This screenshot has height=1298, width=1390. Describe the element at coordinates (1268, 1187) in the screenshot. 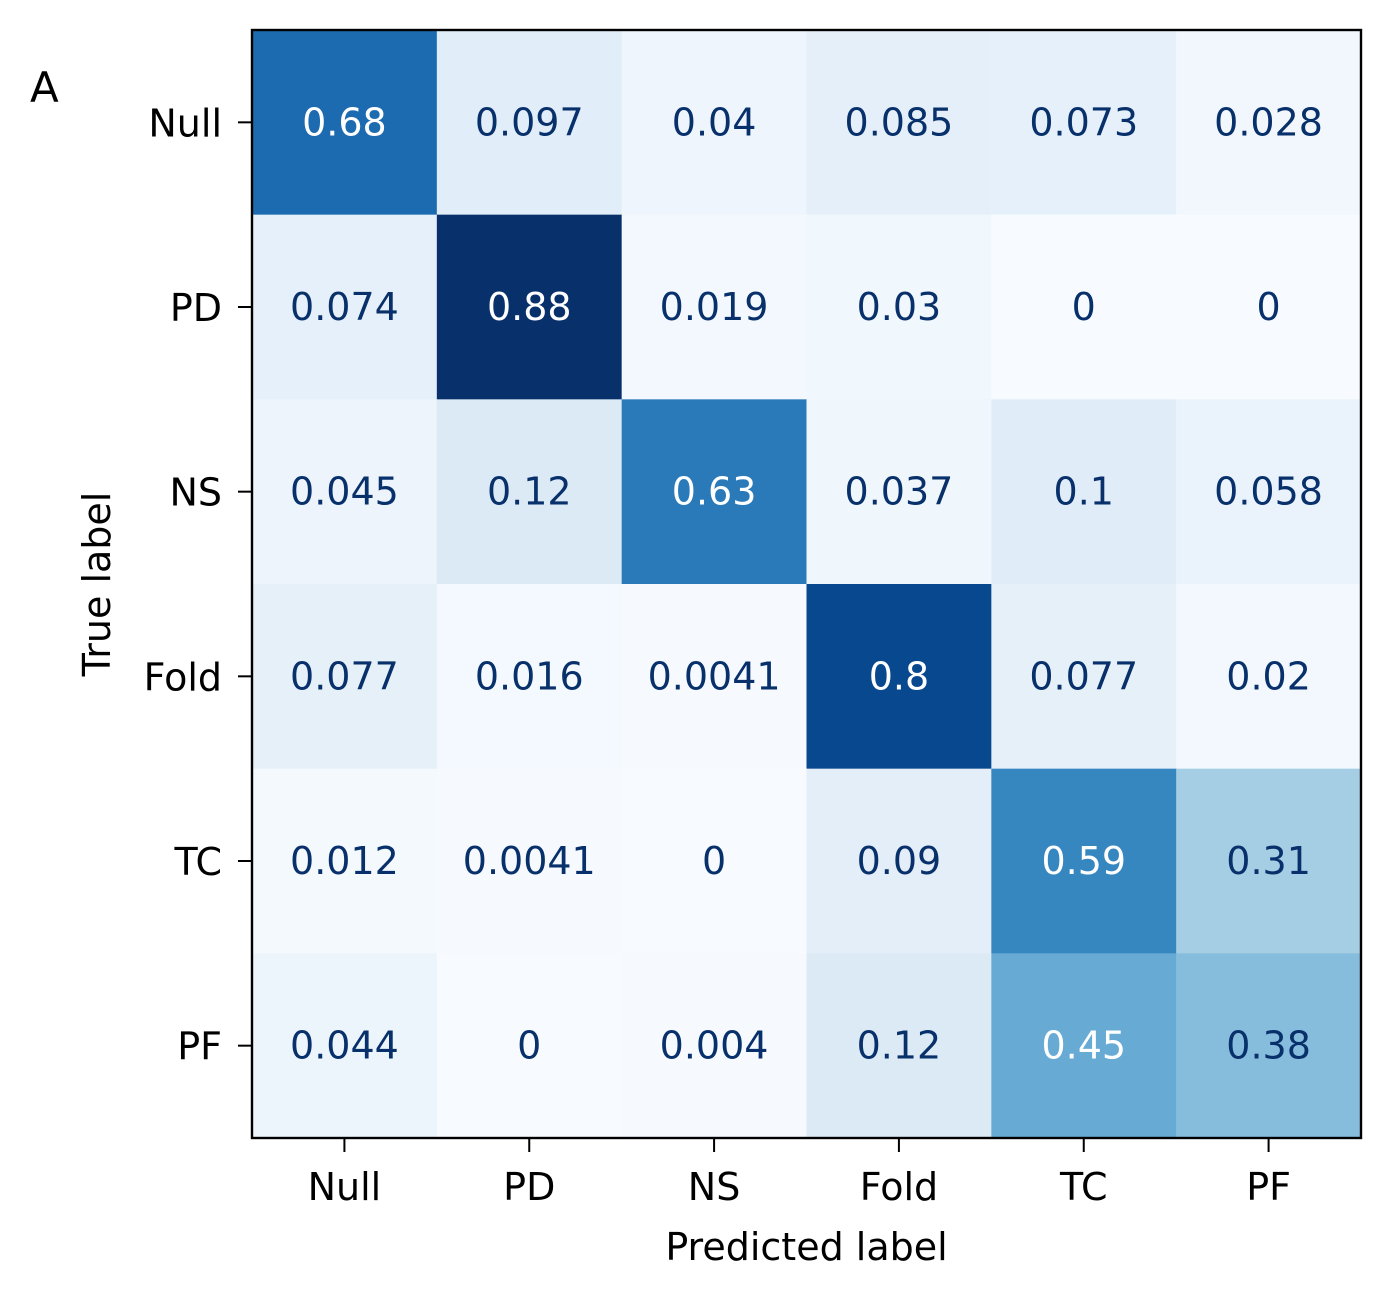

I see `x-tick-label: PF` at that location.